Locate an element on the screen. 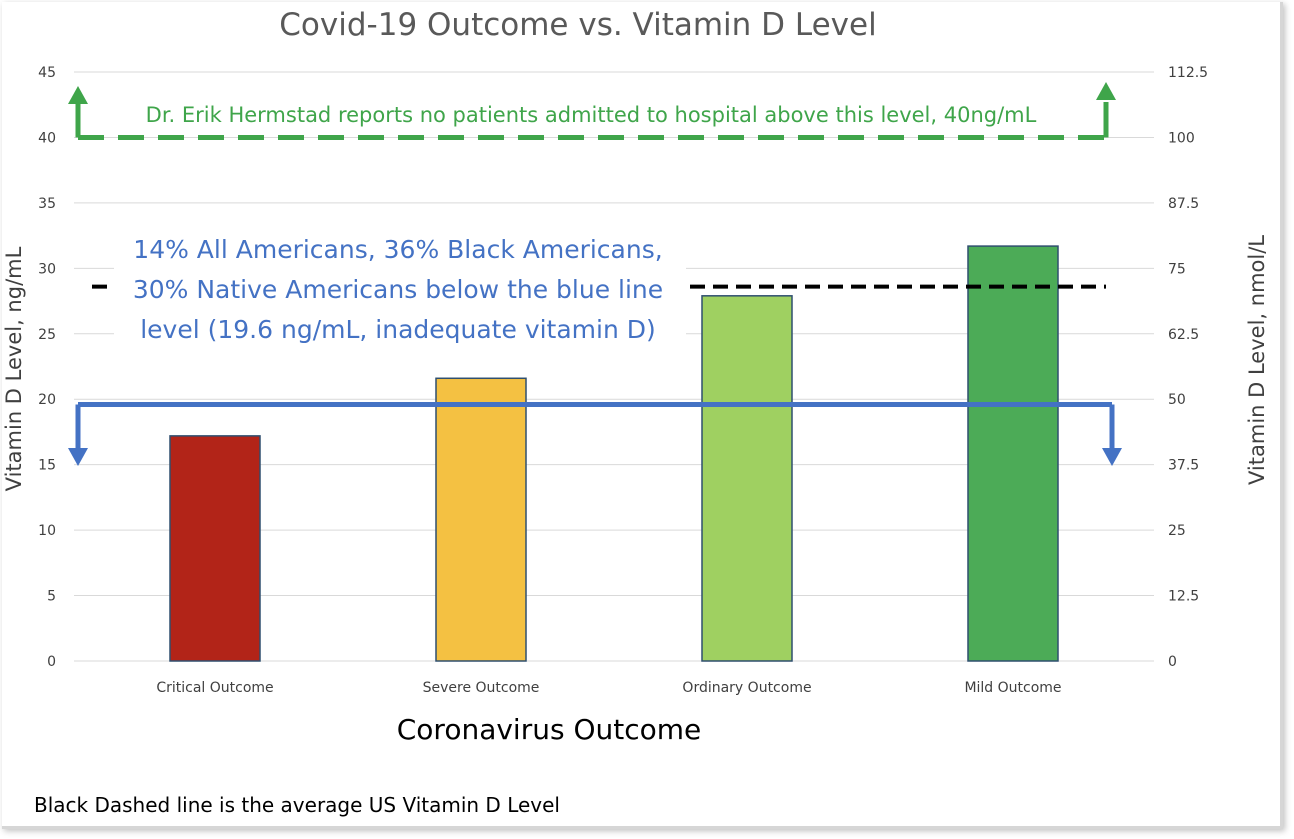  y-tick-label: 45 is located at coordinates (47, 73).